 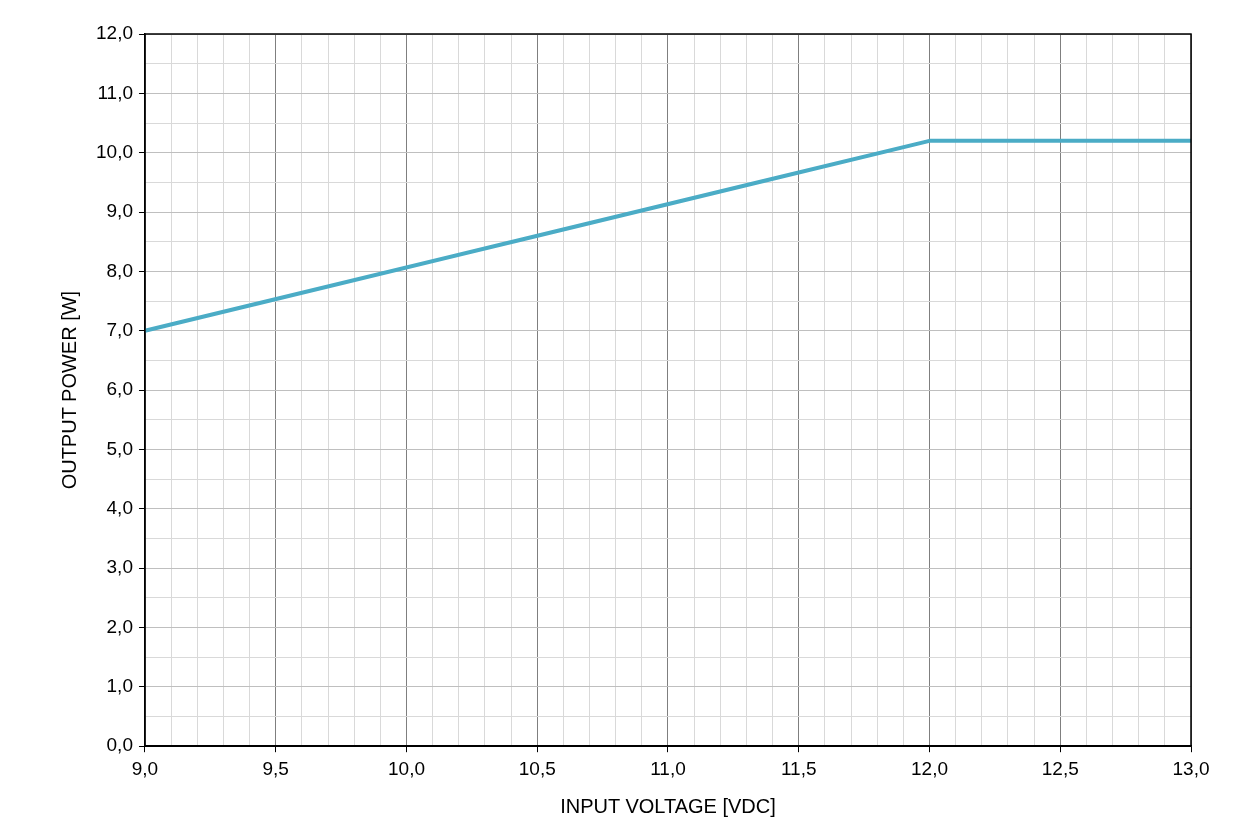 I want to click on y-tick-label: 8,0, so click(x=119, y=270).